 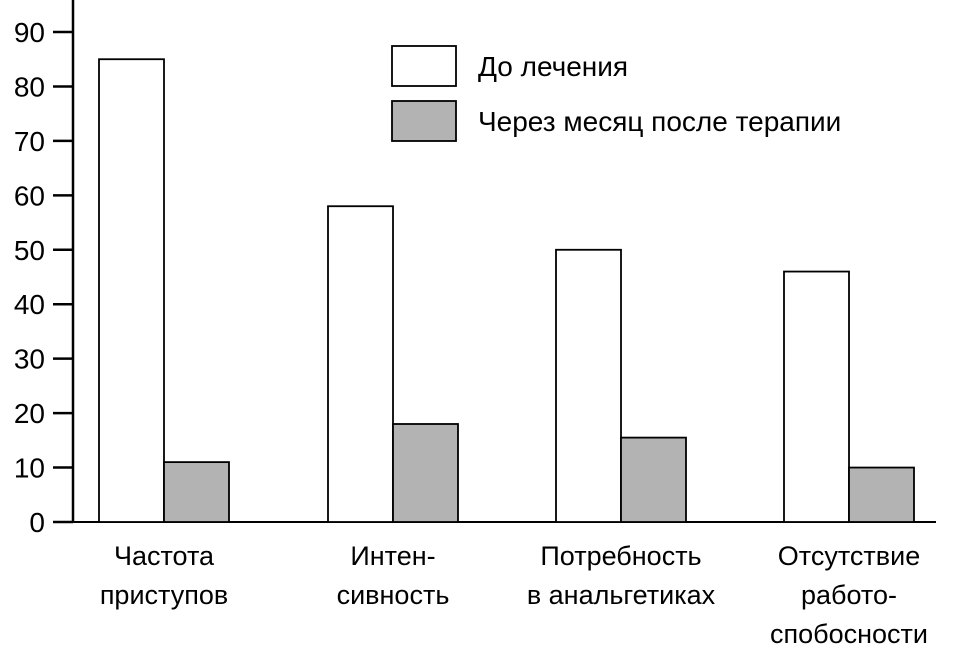 What do you see at coordinates (29, 304) in the screenshot?
I see `y-tick-label: 40` at bounding box center [29, 304].